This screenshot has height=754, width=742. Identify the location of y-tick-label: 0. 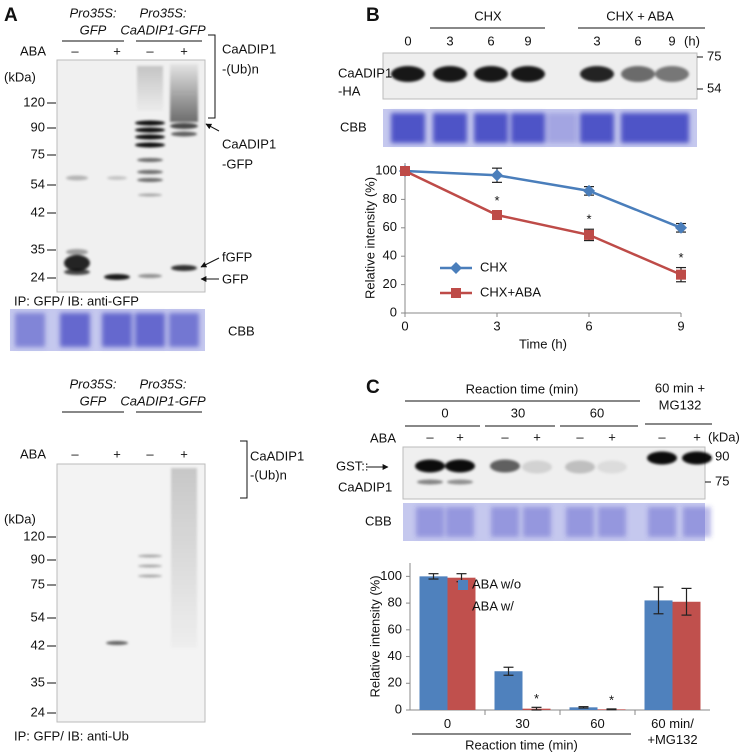
(398, 708).